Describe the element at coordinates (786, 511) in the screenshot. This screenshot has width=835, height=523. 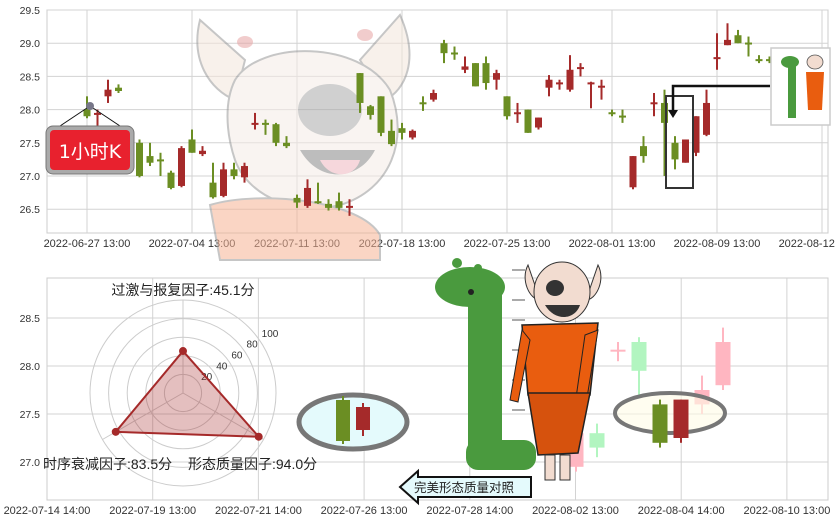
I see `bottom-x-tick-label: 2022-08-10 13:00` at that location.